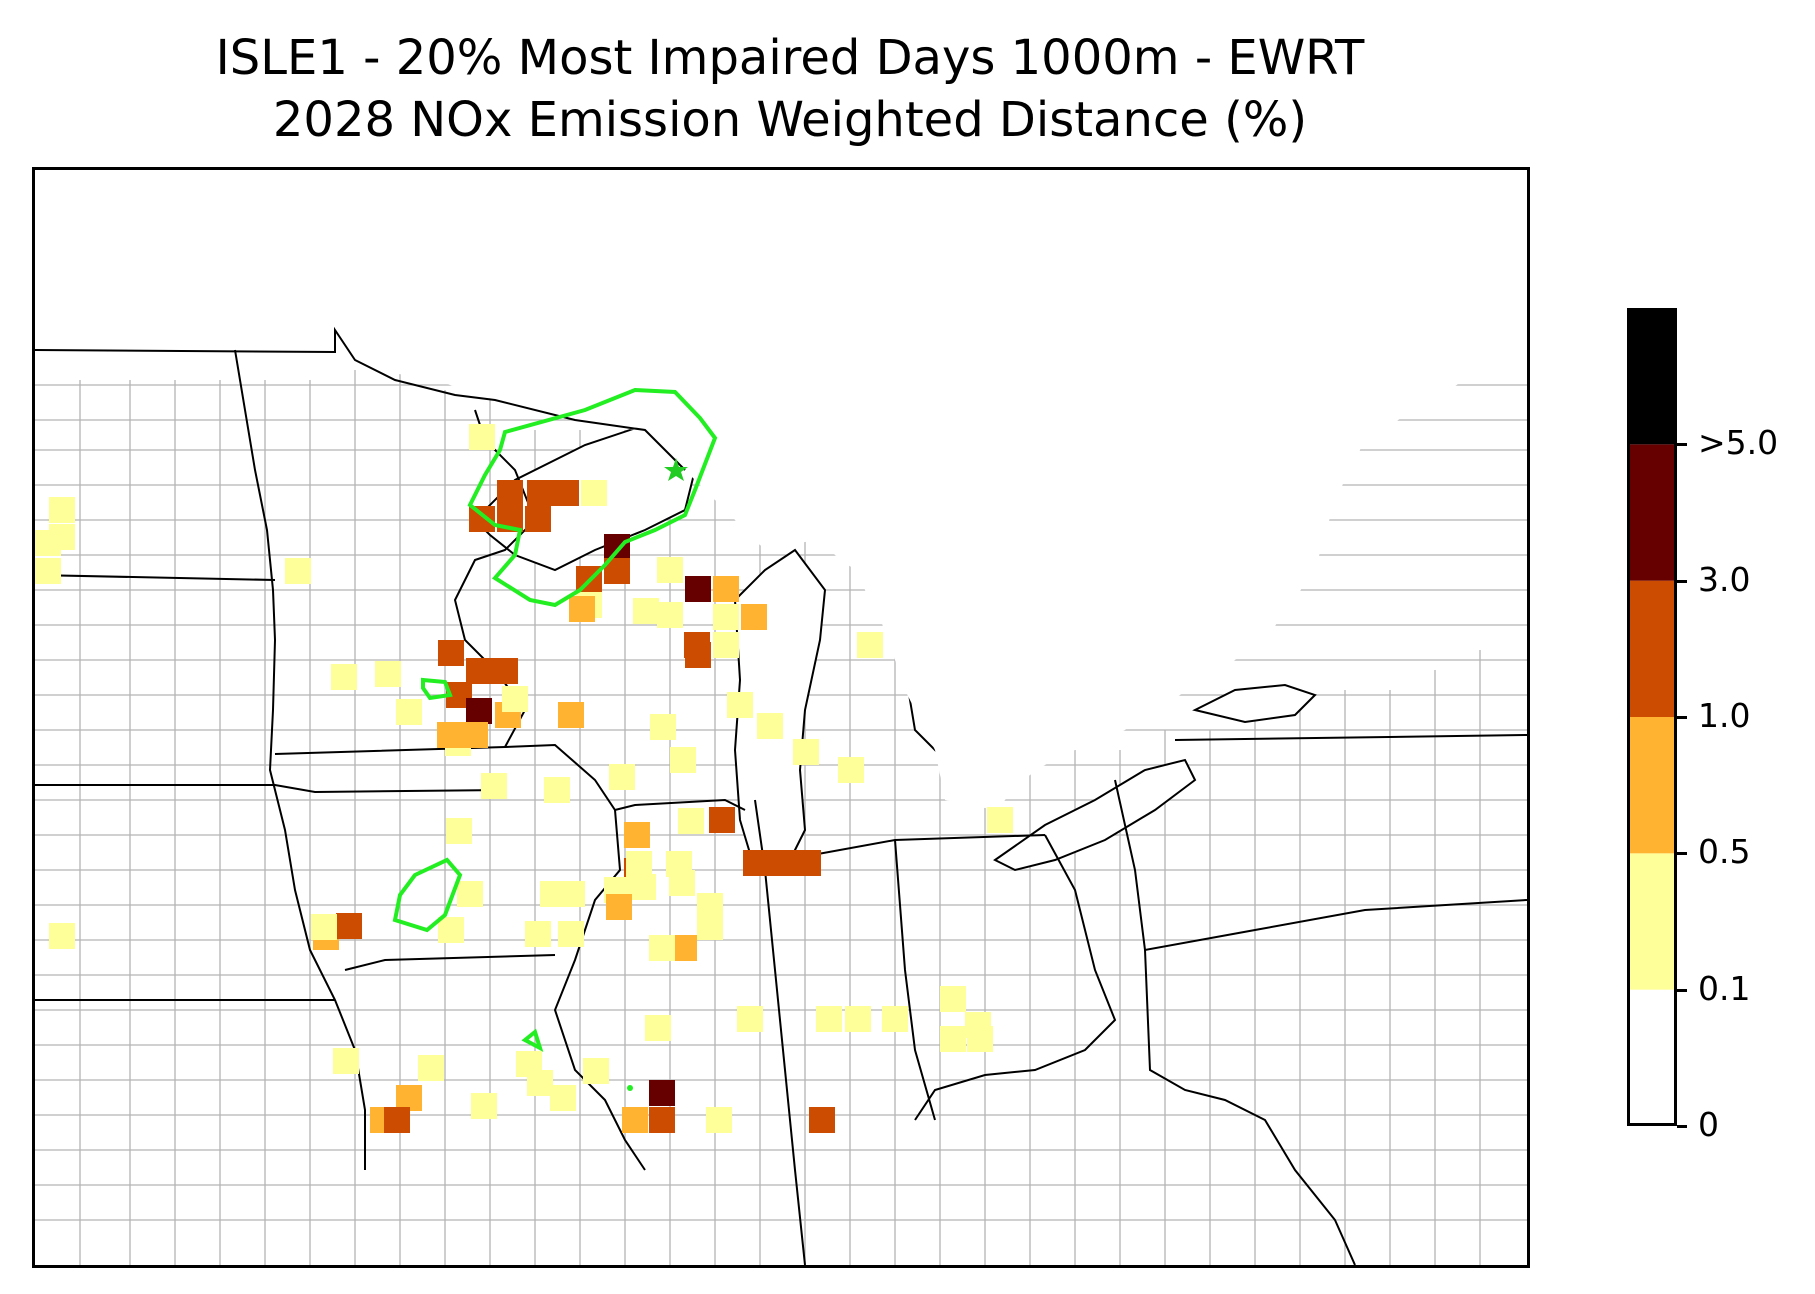 The image size is (1815, 1294). I want to click on colorbar, so click(1652, 717).